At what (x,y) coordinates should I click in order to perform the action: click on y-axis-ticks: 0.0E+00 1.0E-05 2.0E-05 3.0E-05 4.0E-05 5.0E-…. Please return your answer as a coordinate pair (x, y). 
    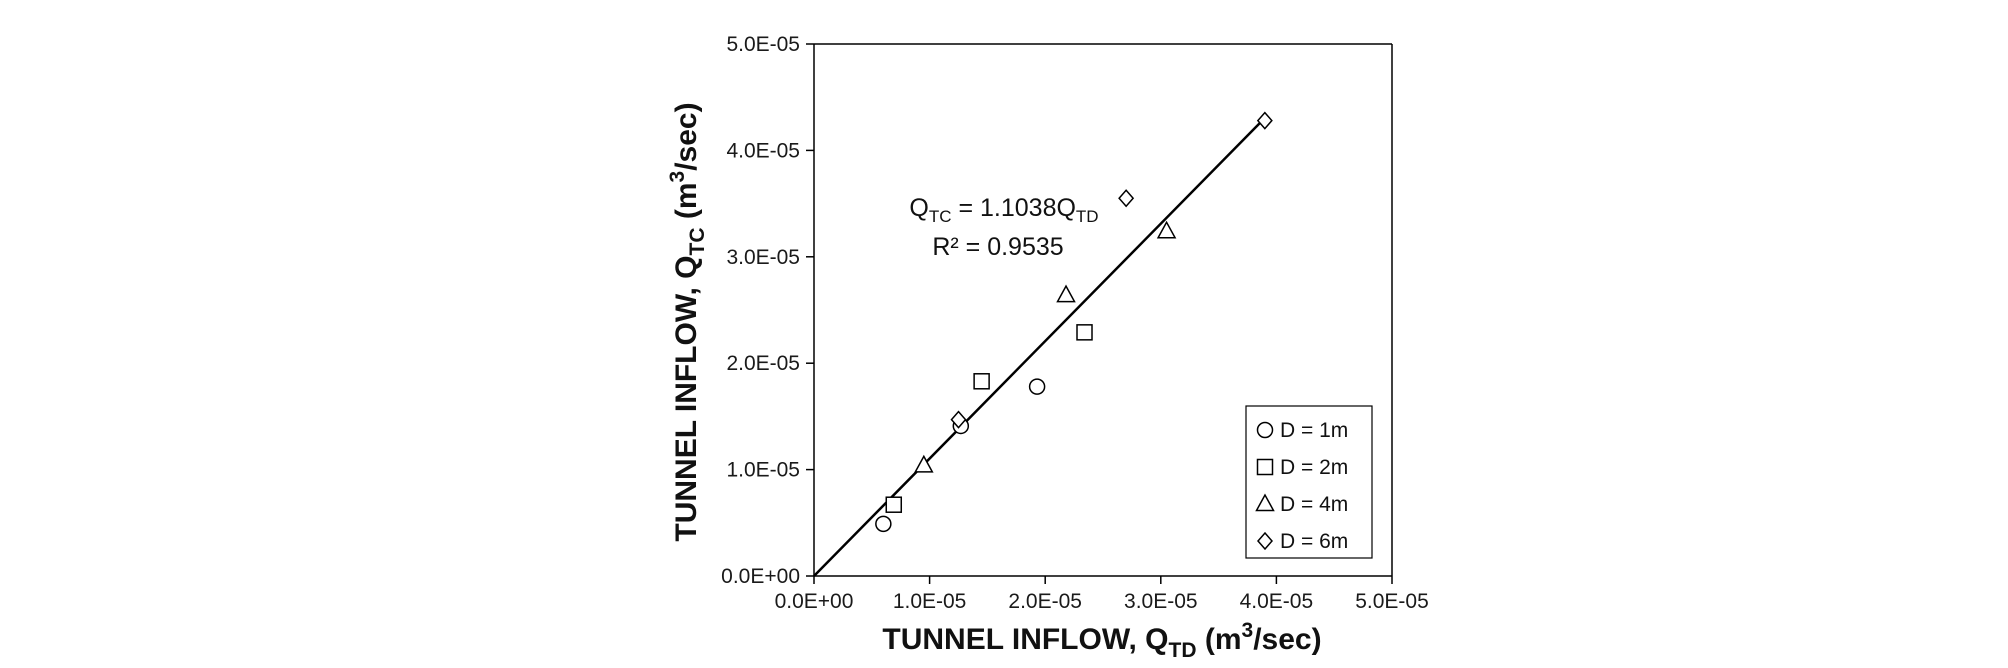
    Looking at the image, I should click on (767, 310).